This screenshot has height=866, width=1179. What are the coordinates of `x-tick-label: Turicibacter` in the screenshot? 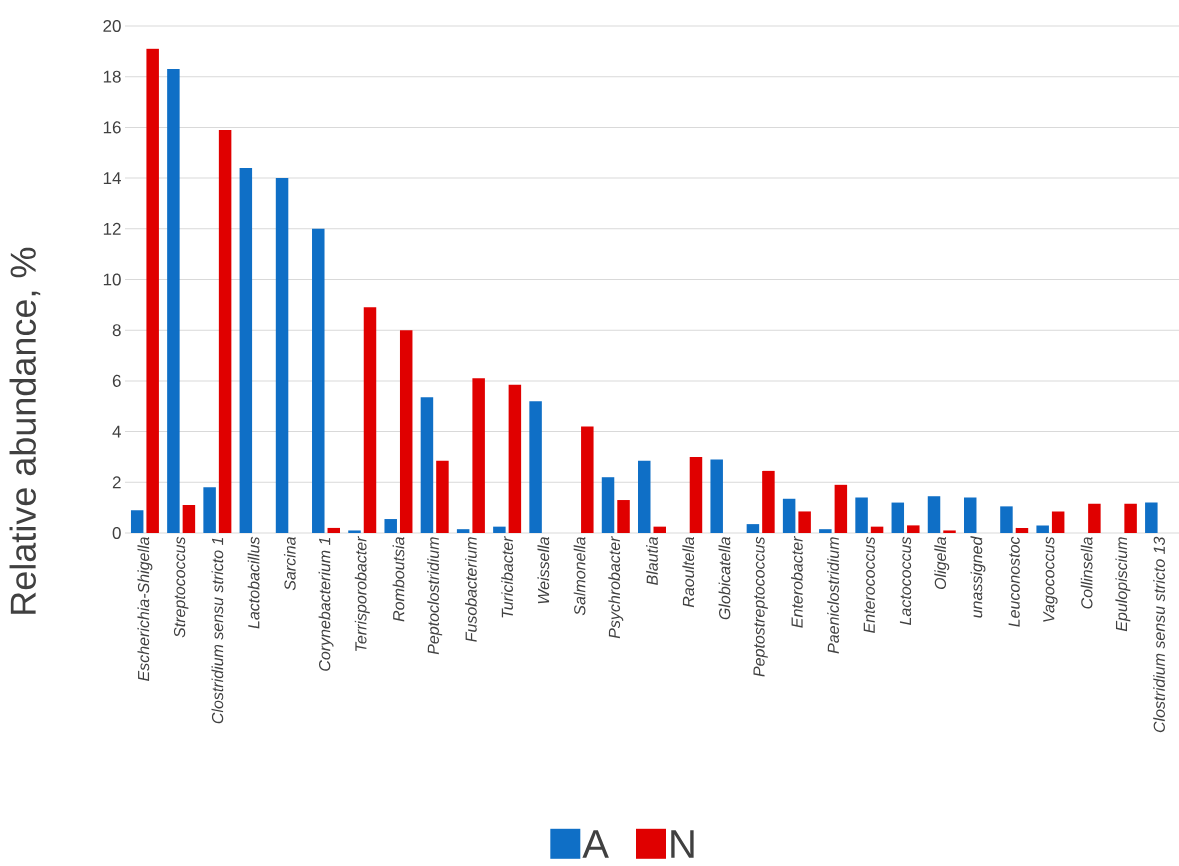 It's located at (507, 576).